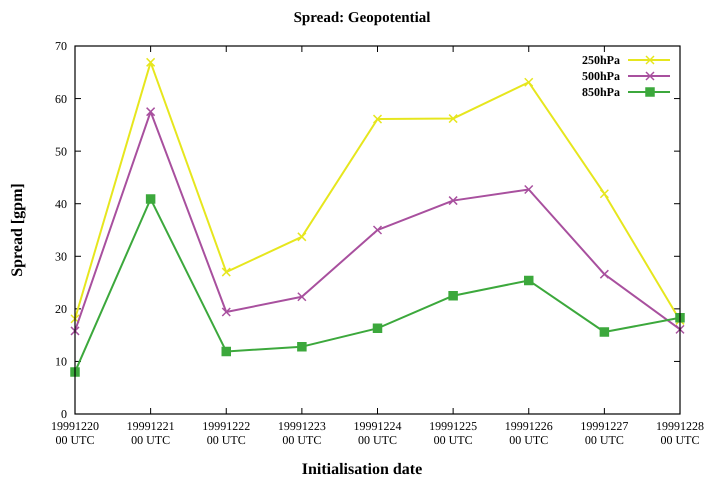 The image size is (724, 486). What do you see at coordinates (64, 414) in the screenshot?
I see `y-tick-label: 0` at bounding box center [64, 414].